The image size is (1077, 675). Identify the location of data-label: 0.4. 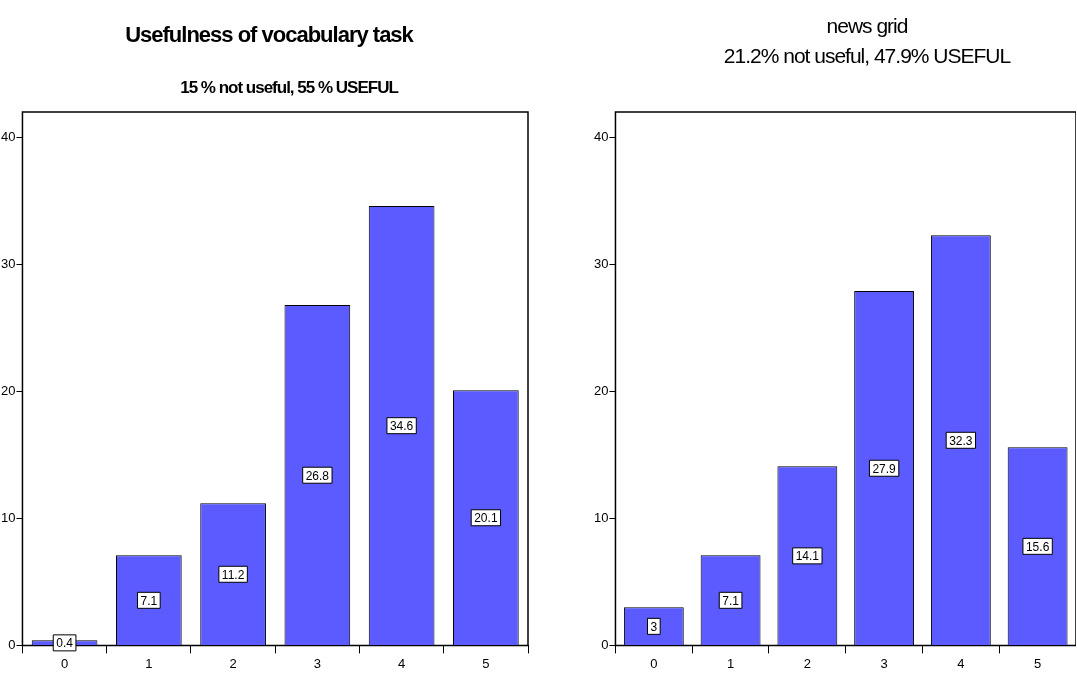
(65, 643).